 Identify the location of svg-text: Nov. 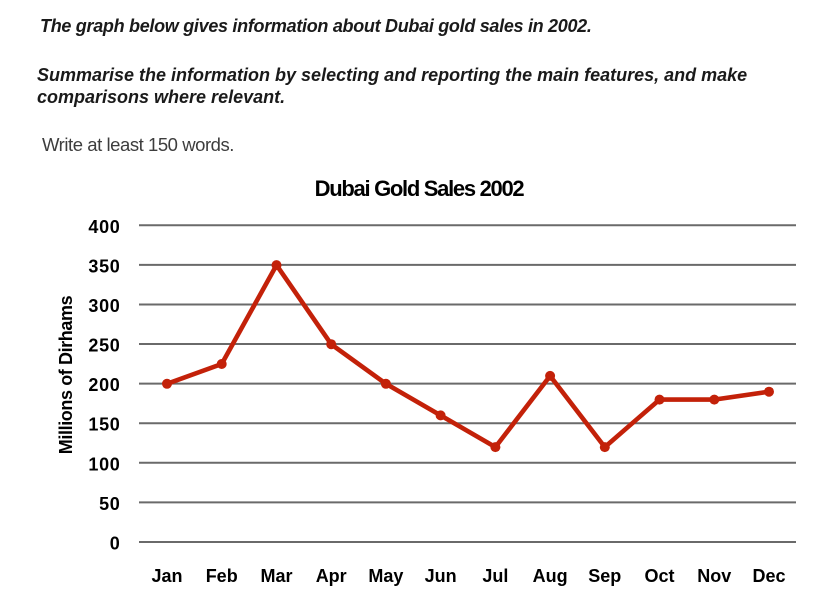
(714, 576).